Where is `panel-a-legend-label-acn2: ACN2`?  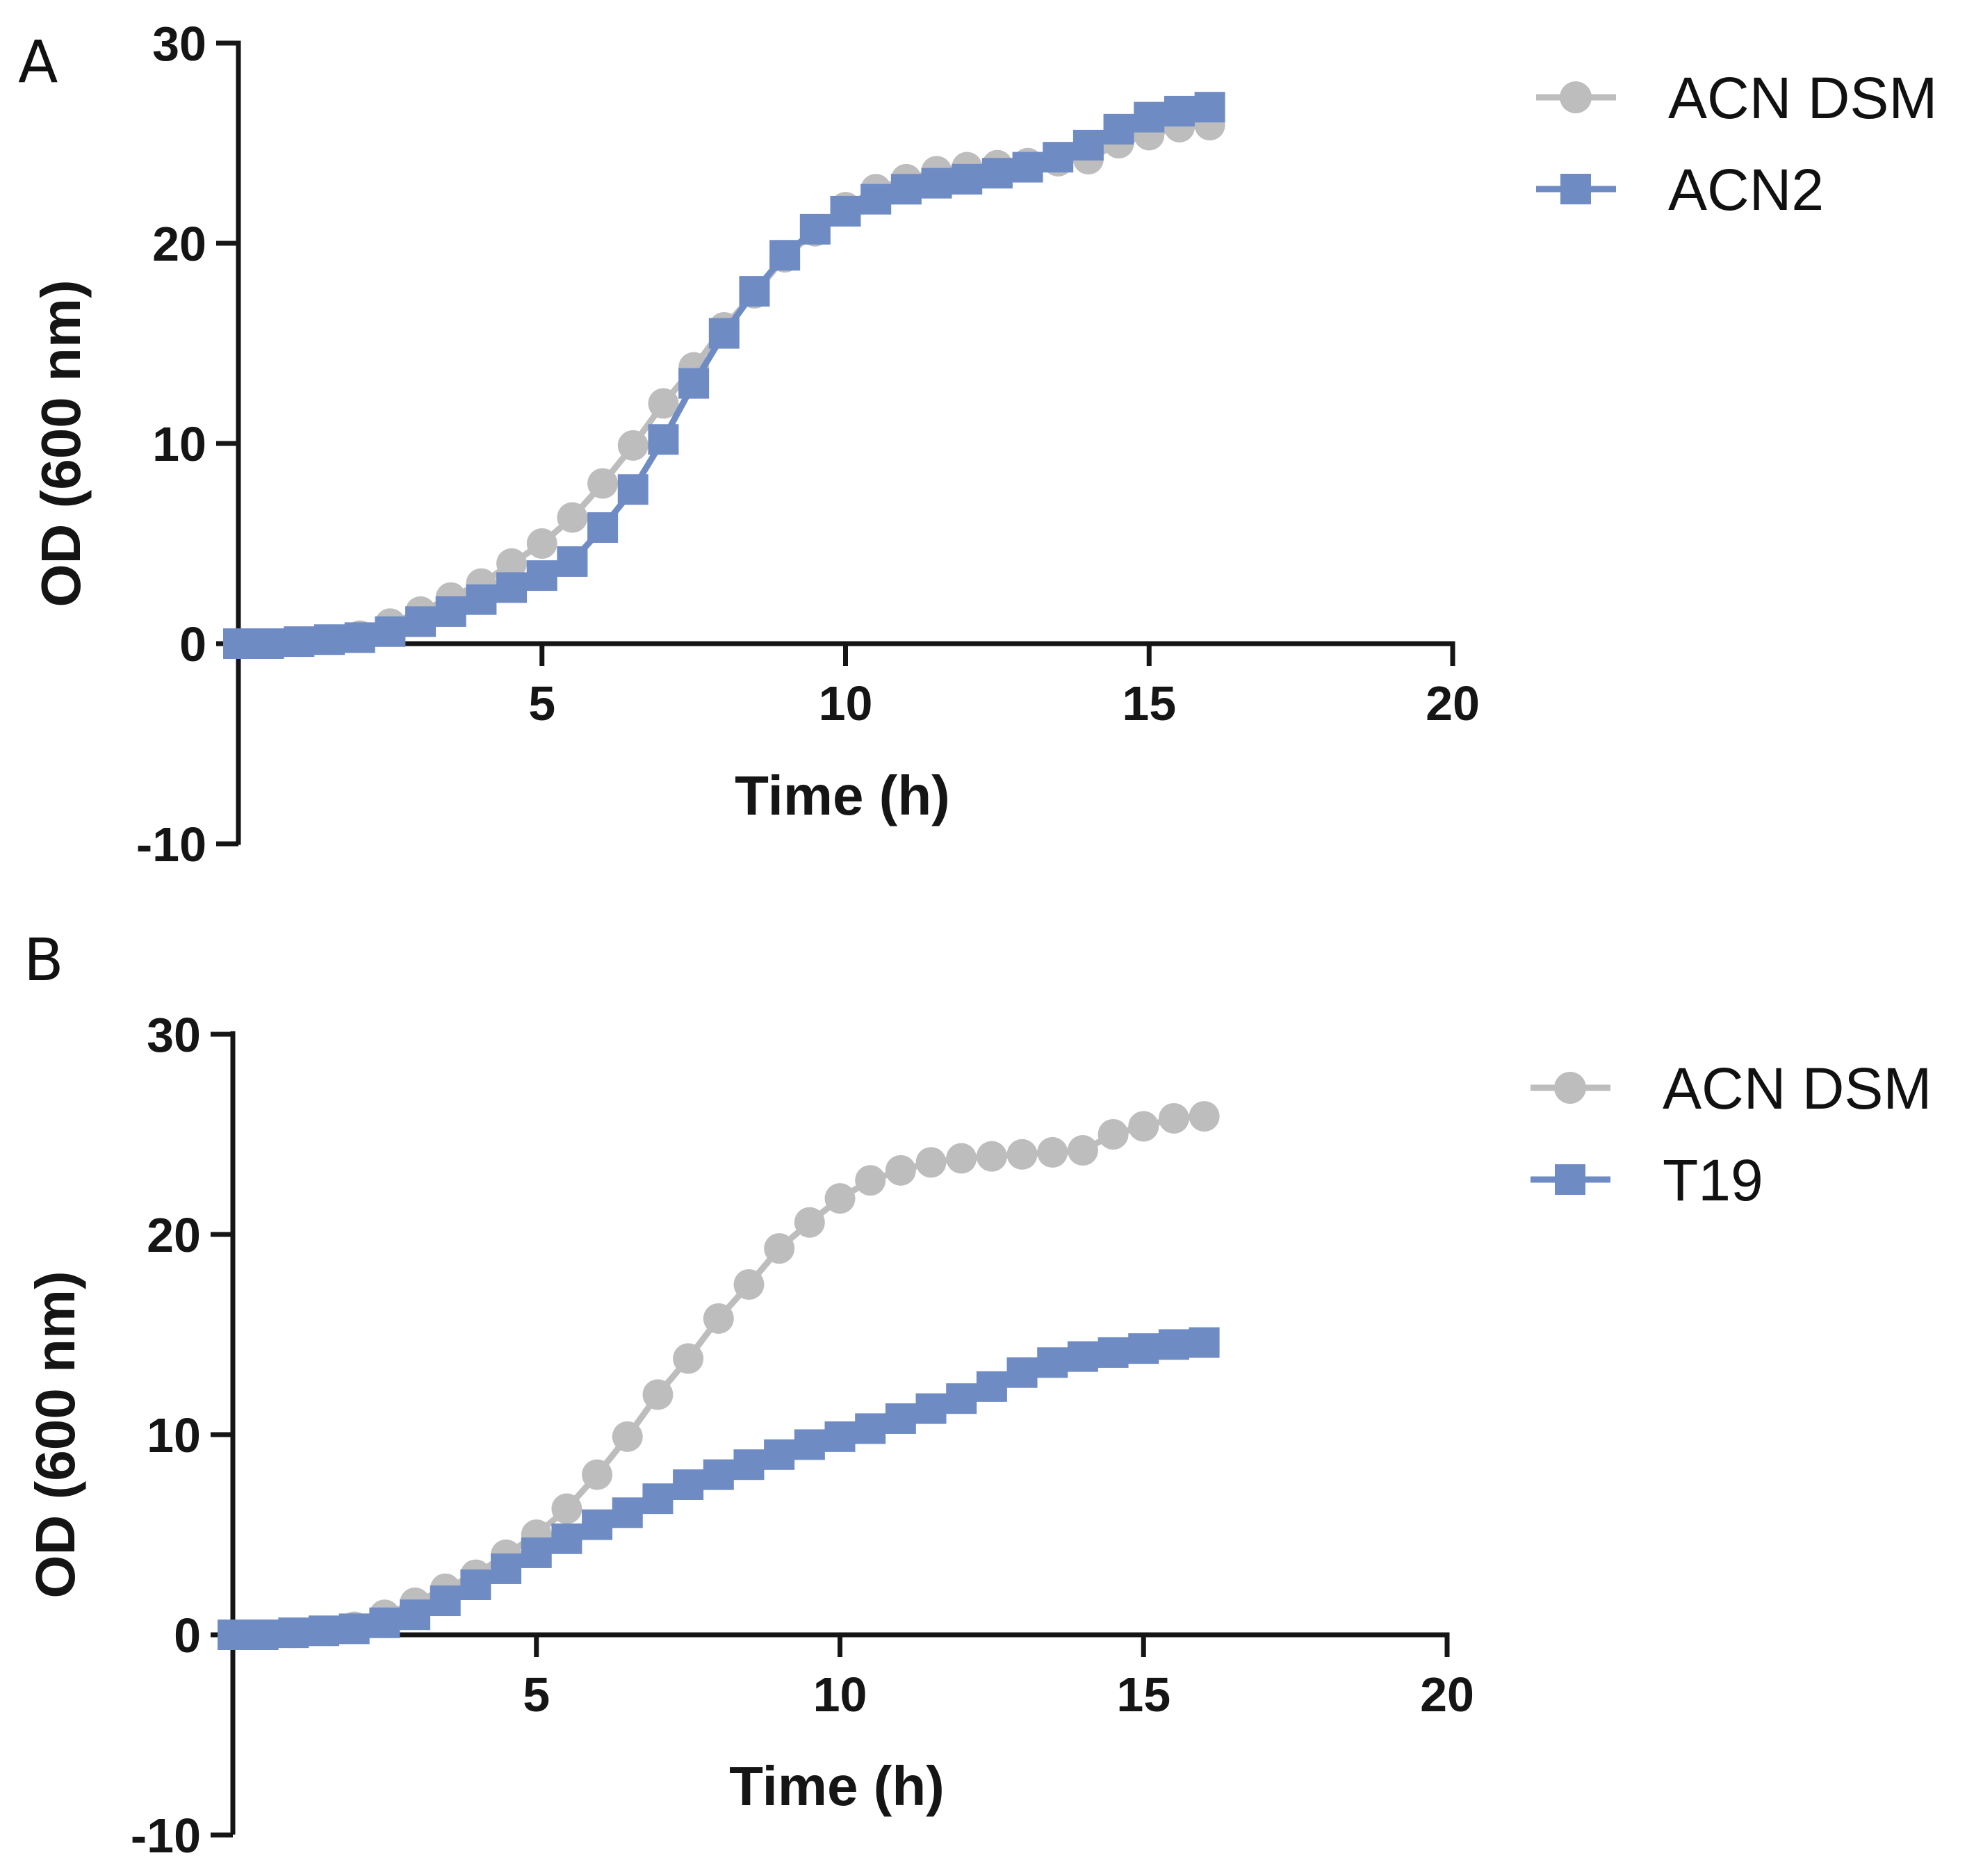 panel-a-legend-label-acn2: ACN2 is located at coordinates (1746, 189).